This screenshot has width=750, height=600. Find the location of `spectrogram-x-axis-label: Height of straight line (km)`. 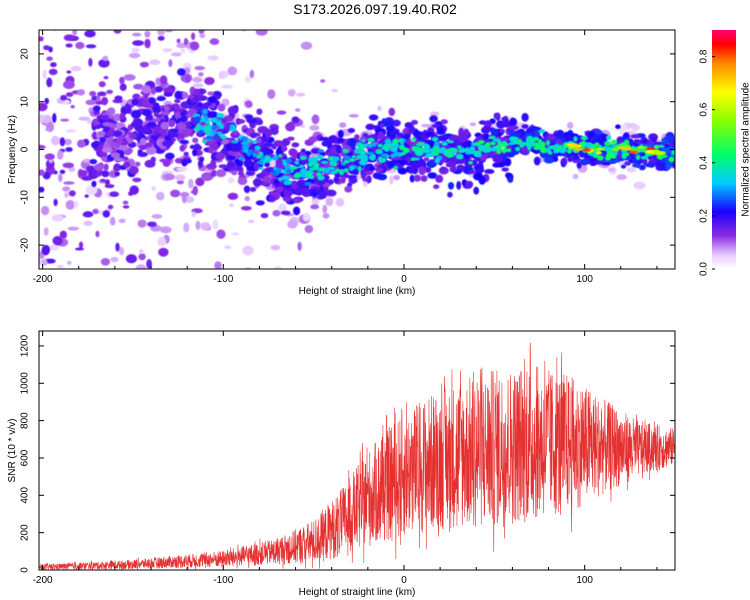

spectrogram-x-axis-label: Height of straight line (km) is located at coordinates (357, 291).